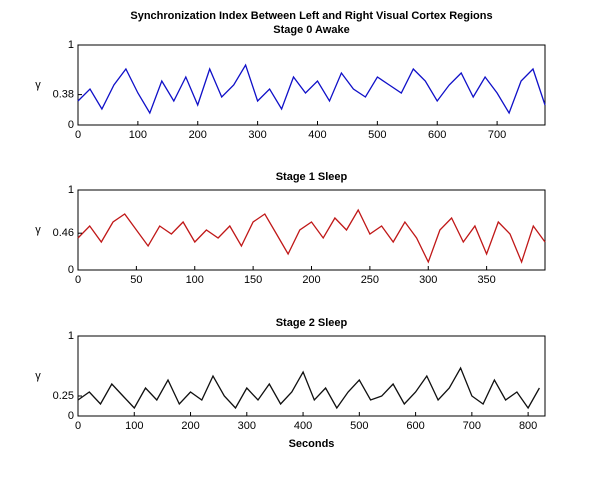 The width and height of the screenshot is (598, 485). I want to click on x-tick-label: 250, so click(370, 280).